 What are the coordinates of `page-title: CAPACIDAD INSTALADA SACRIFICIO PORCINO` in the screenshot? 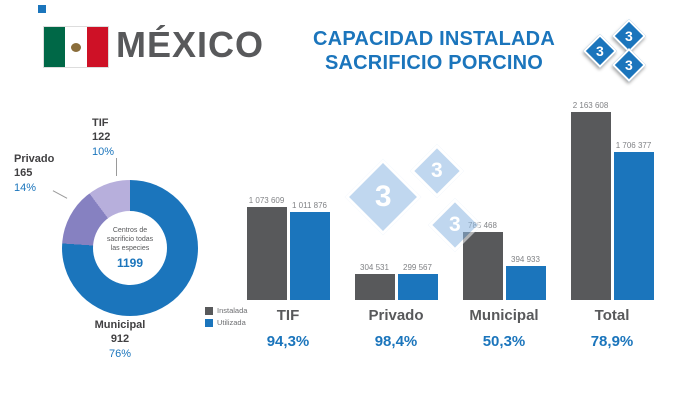 It's located at (434, 51).